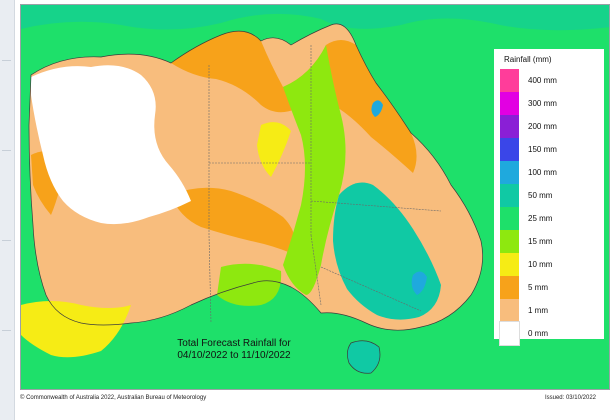 This screenshot has width=614, height=420. Describe the element at coordinates (371, 289) in the screenshot. I see `nsw-vic-border` at that location.